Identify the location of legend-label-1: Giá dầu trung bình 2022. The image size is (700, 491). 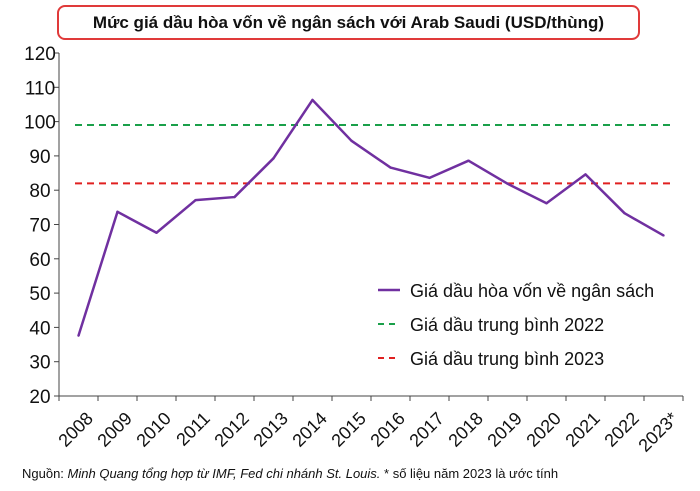
(507, 325).